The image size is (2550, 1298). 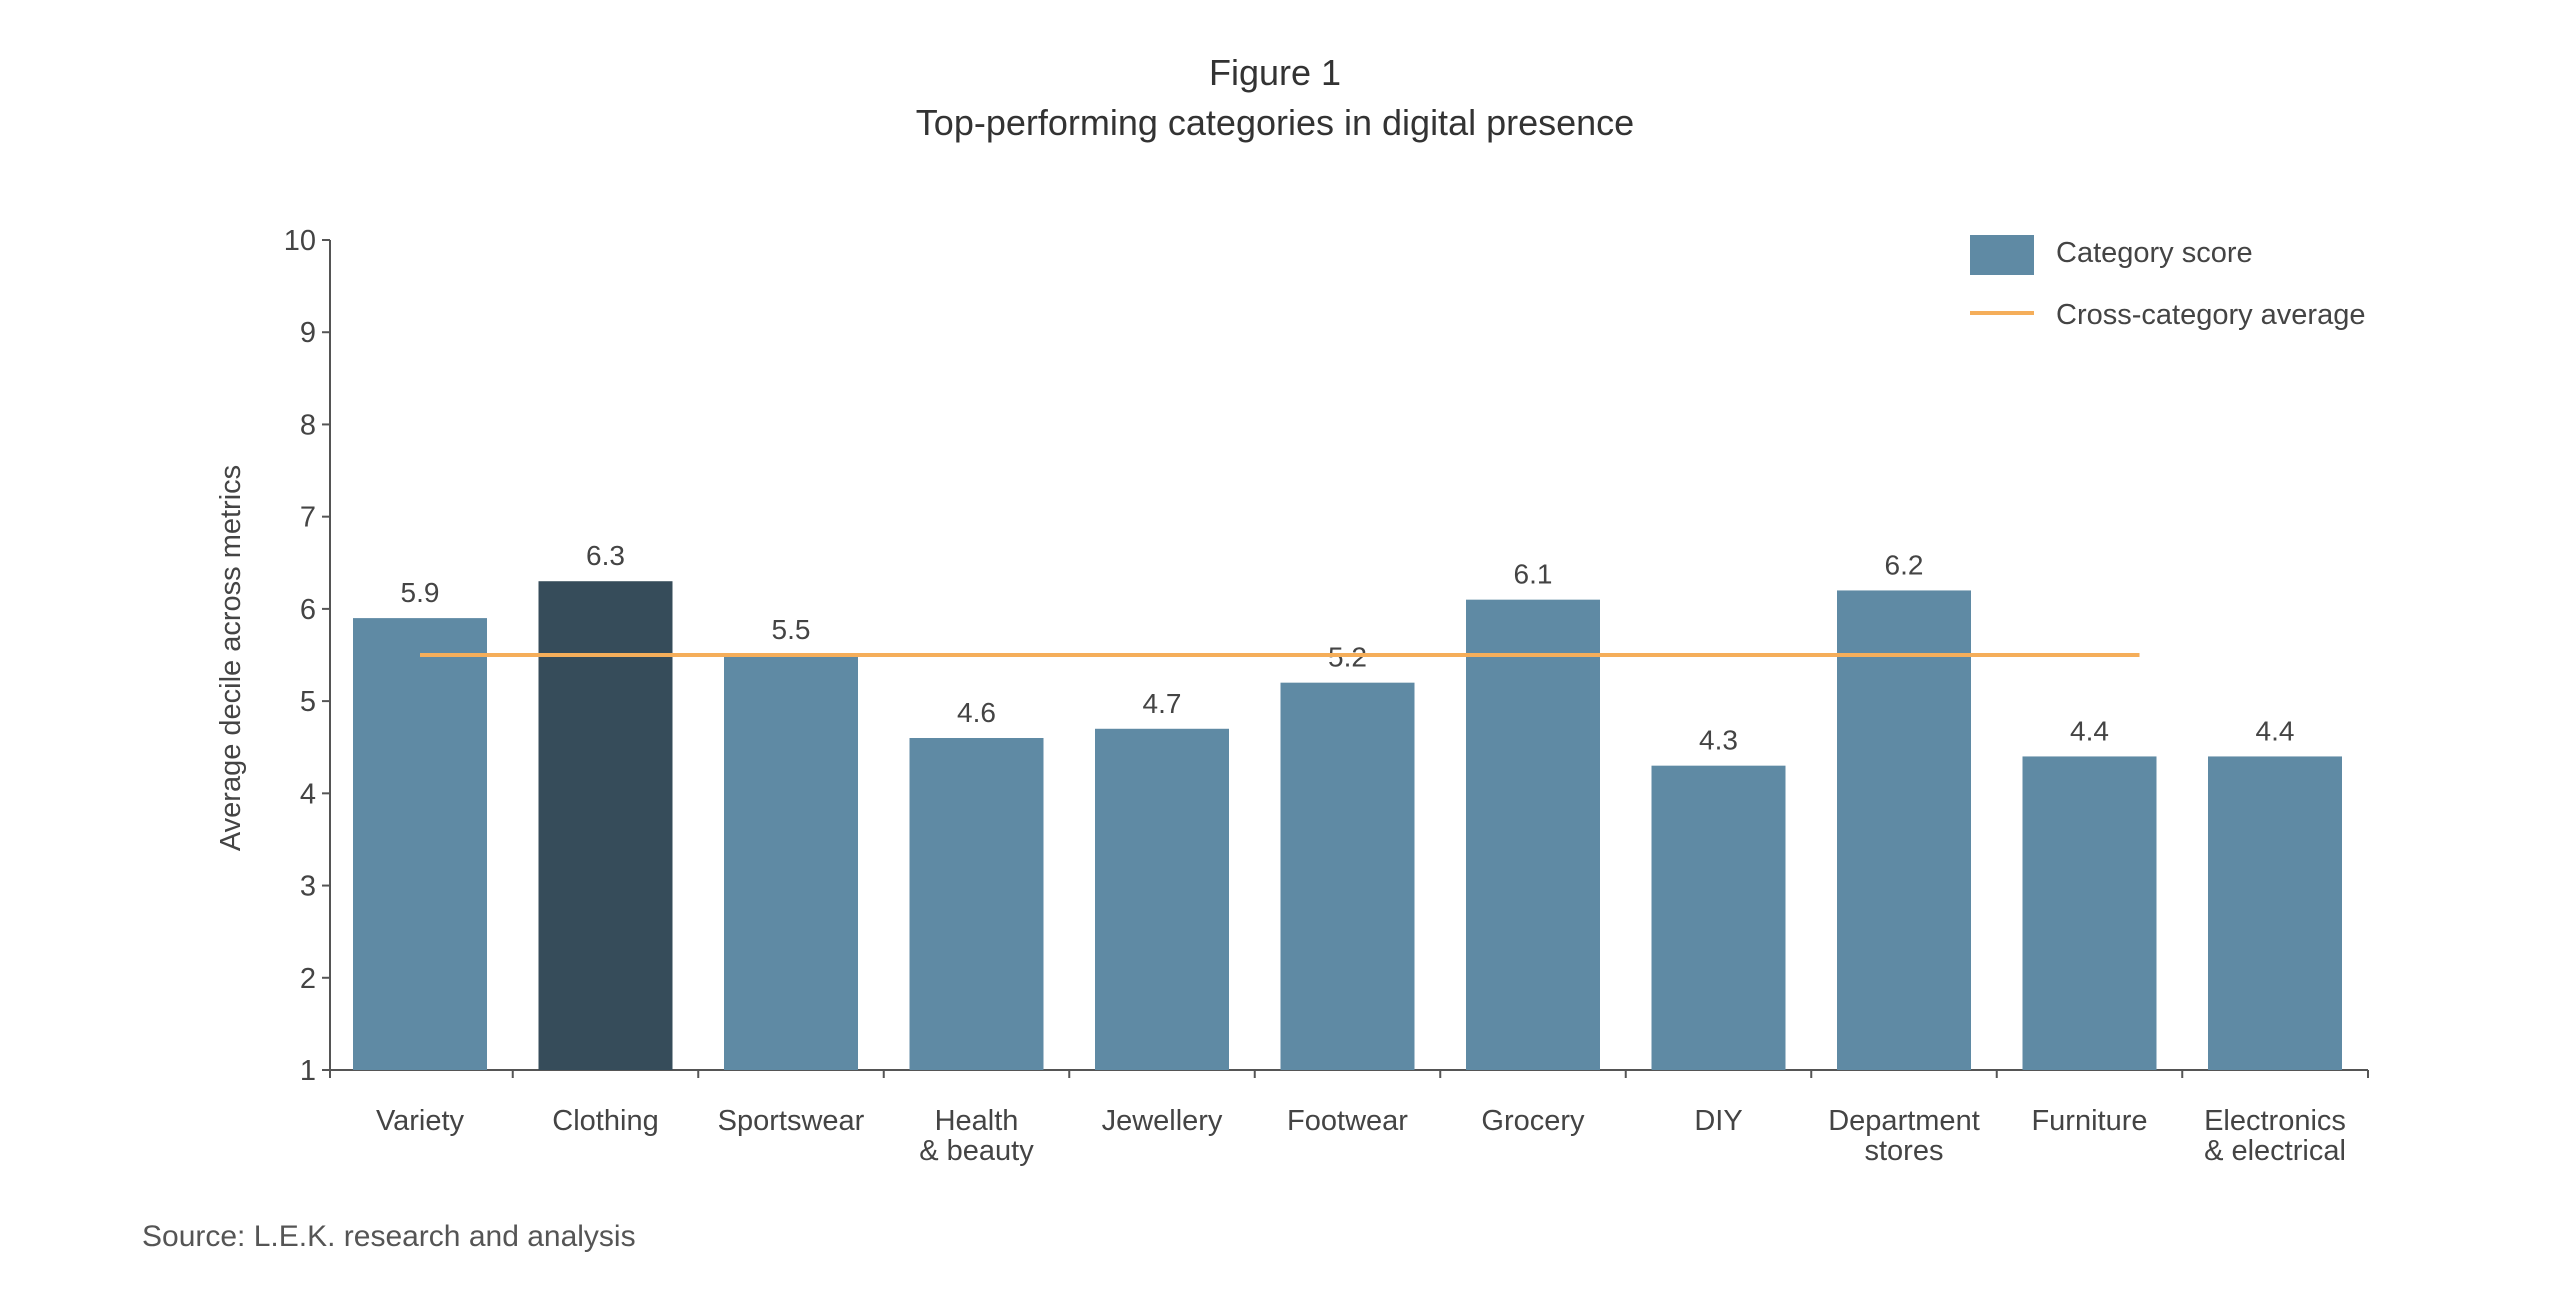 I want to click on x-tick-label: Furniture, so click(x=2089, y=1121).